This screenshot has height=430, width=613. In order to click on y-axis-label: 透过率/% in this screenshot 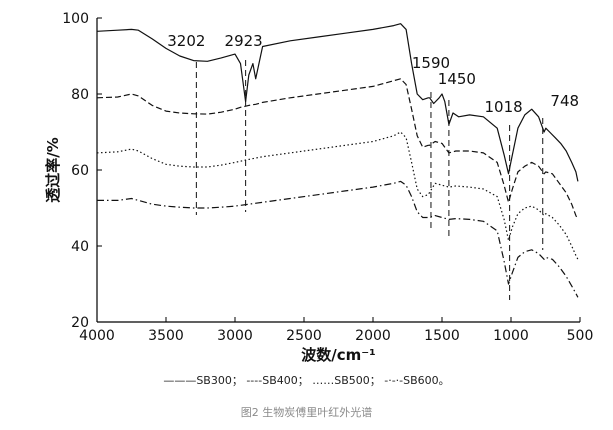, I will do `click(53, 170)`.